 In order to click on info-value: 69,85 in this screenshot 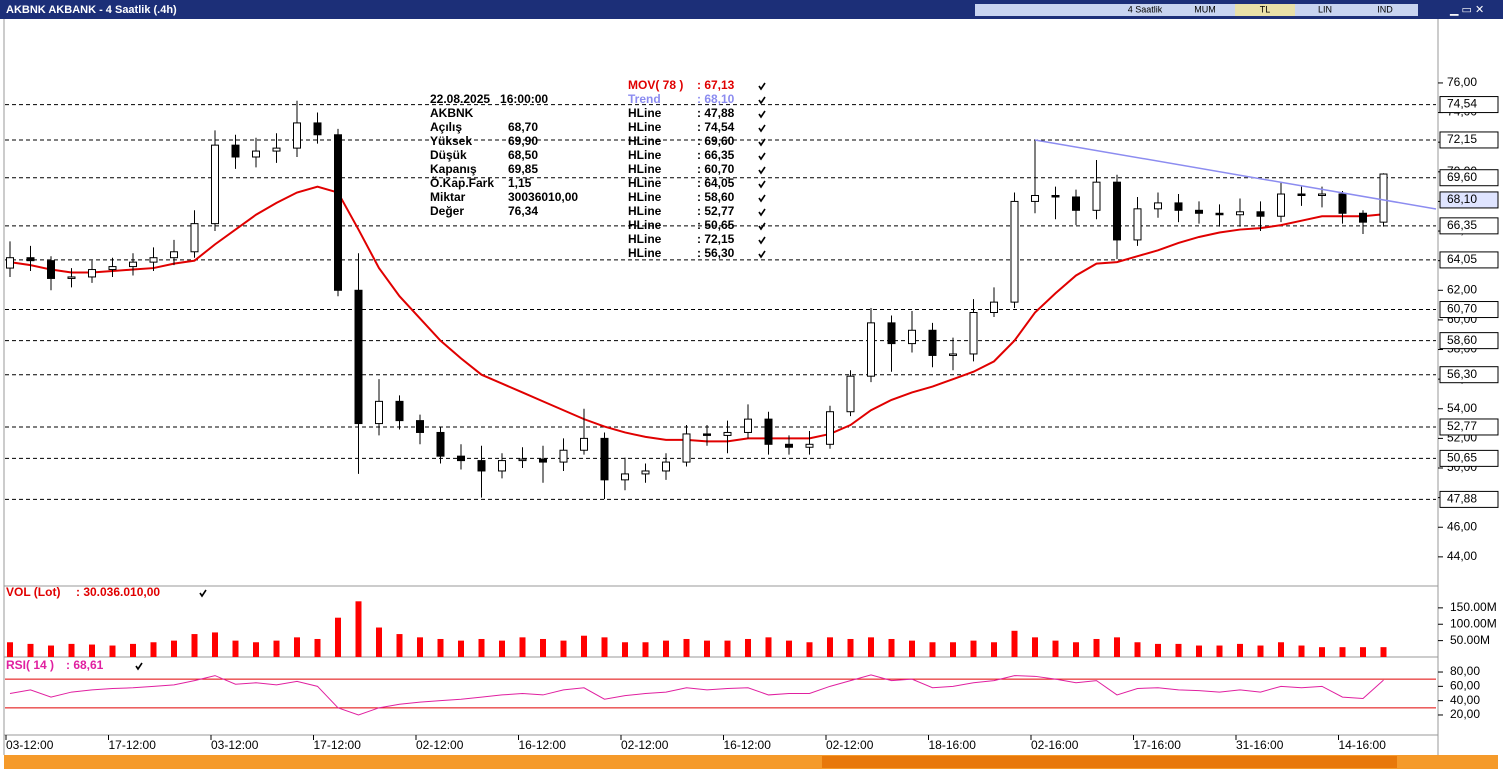, I will do `click(523, 169)`.